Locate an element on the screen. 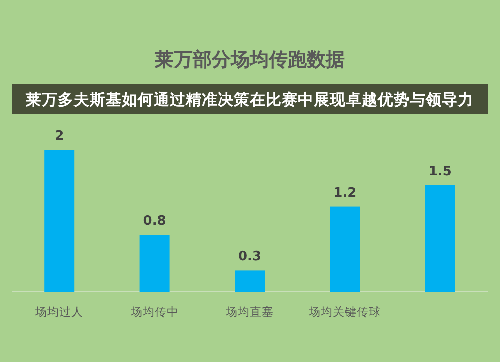 Image resolution: width=500 pixels, height=362 pixels. x-tick-label: 场均关键传球 is located at coordinates (345, 312).